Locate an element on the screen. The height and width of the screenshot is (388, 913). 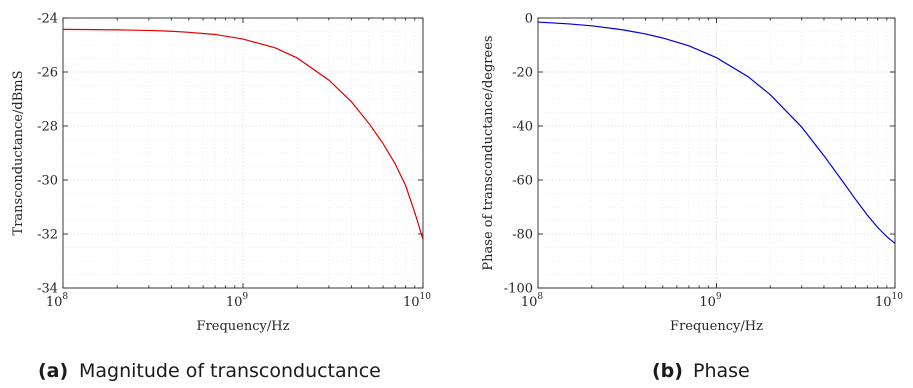
y-tick-label: -24 is located at coordinates (47, 19).